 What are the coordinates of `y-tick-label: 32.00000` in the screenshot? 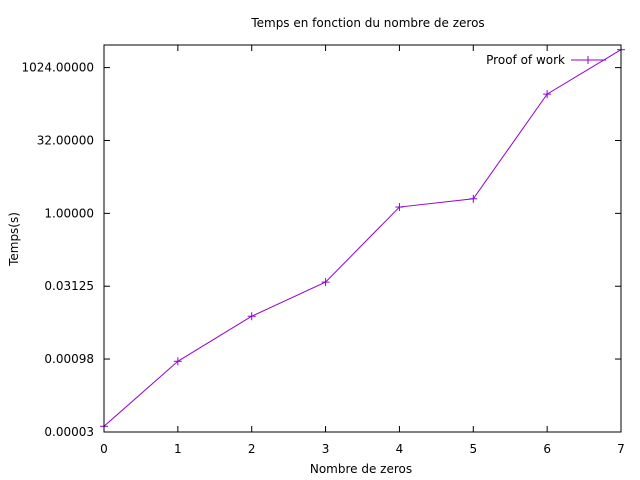 It's located at (65, 140).